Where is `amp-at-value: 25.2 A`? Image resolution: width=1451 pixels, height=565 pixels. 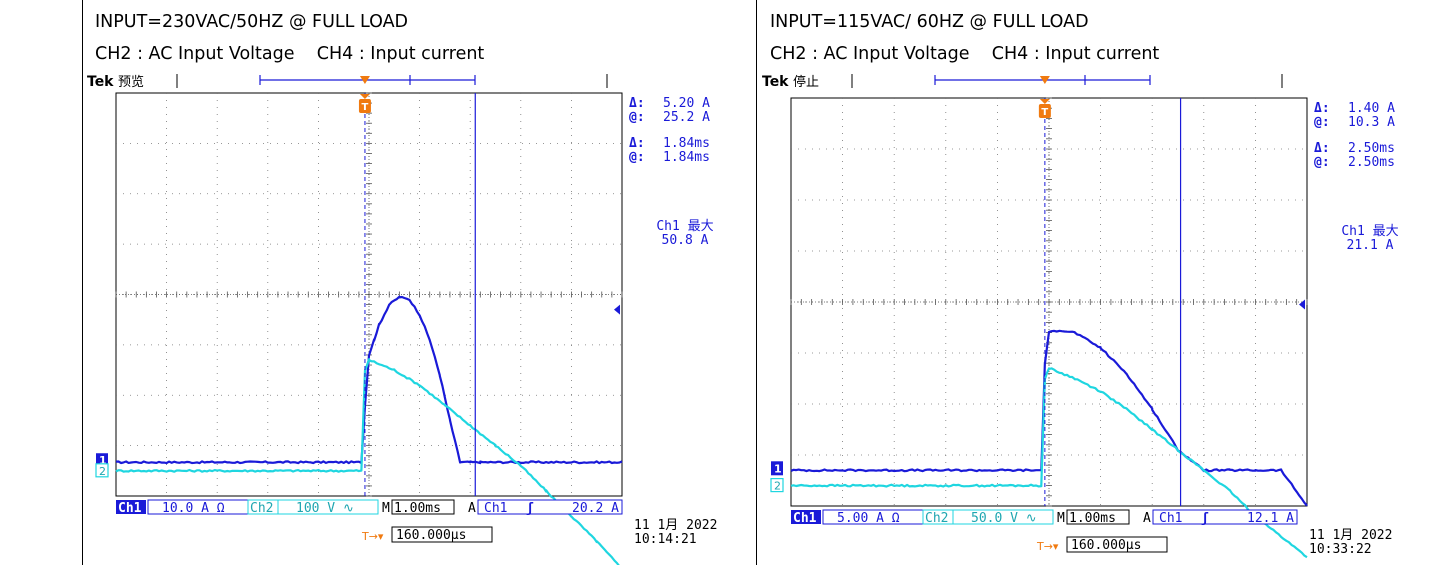
amp-at-value: 25.2 A is located at coordinates (686, 117).